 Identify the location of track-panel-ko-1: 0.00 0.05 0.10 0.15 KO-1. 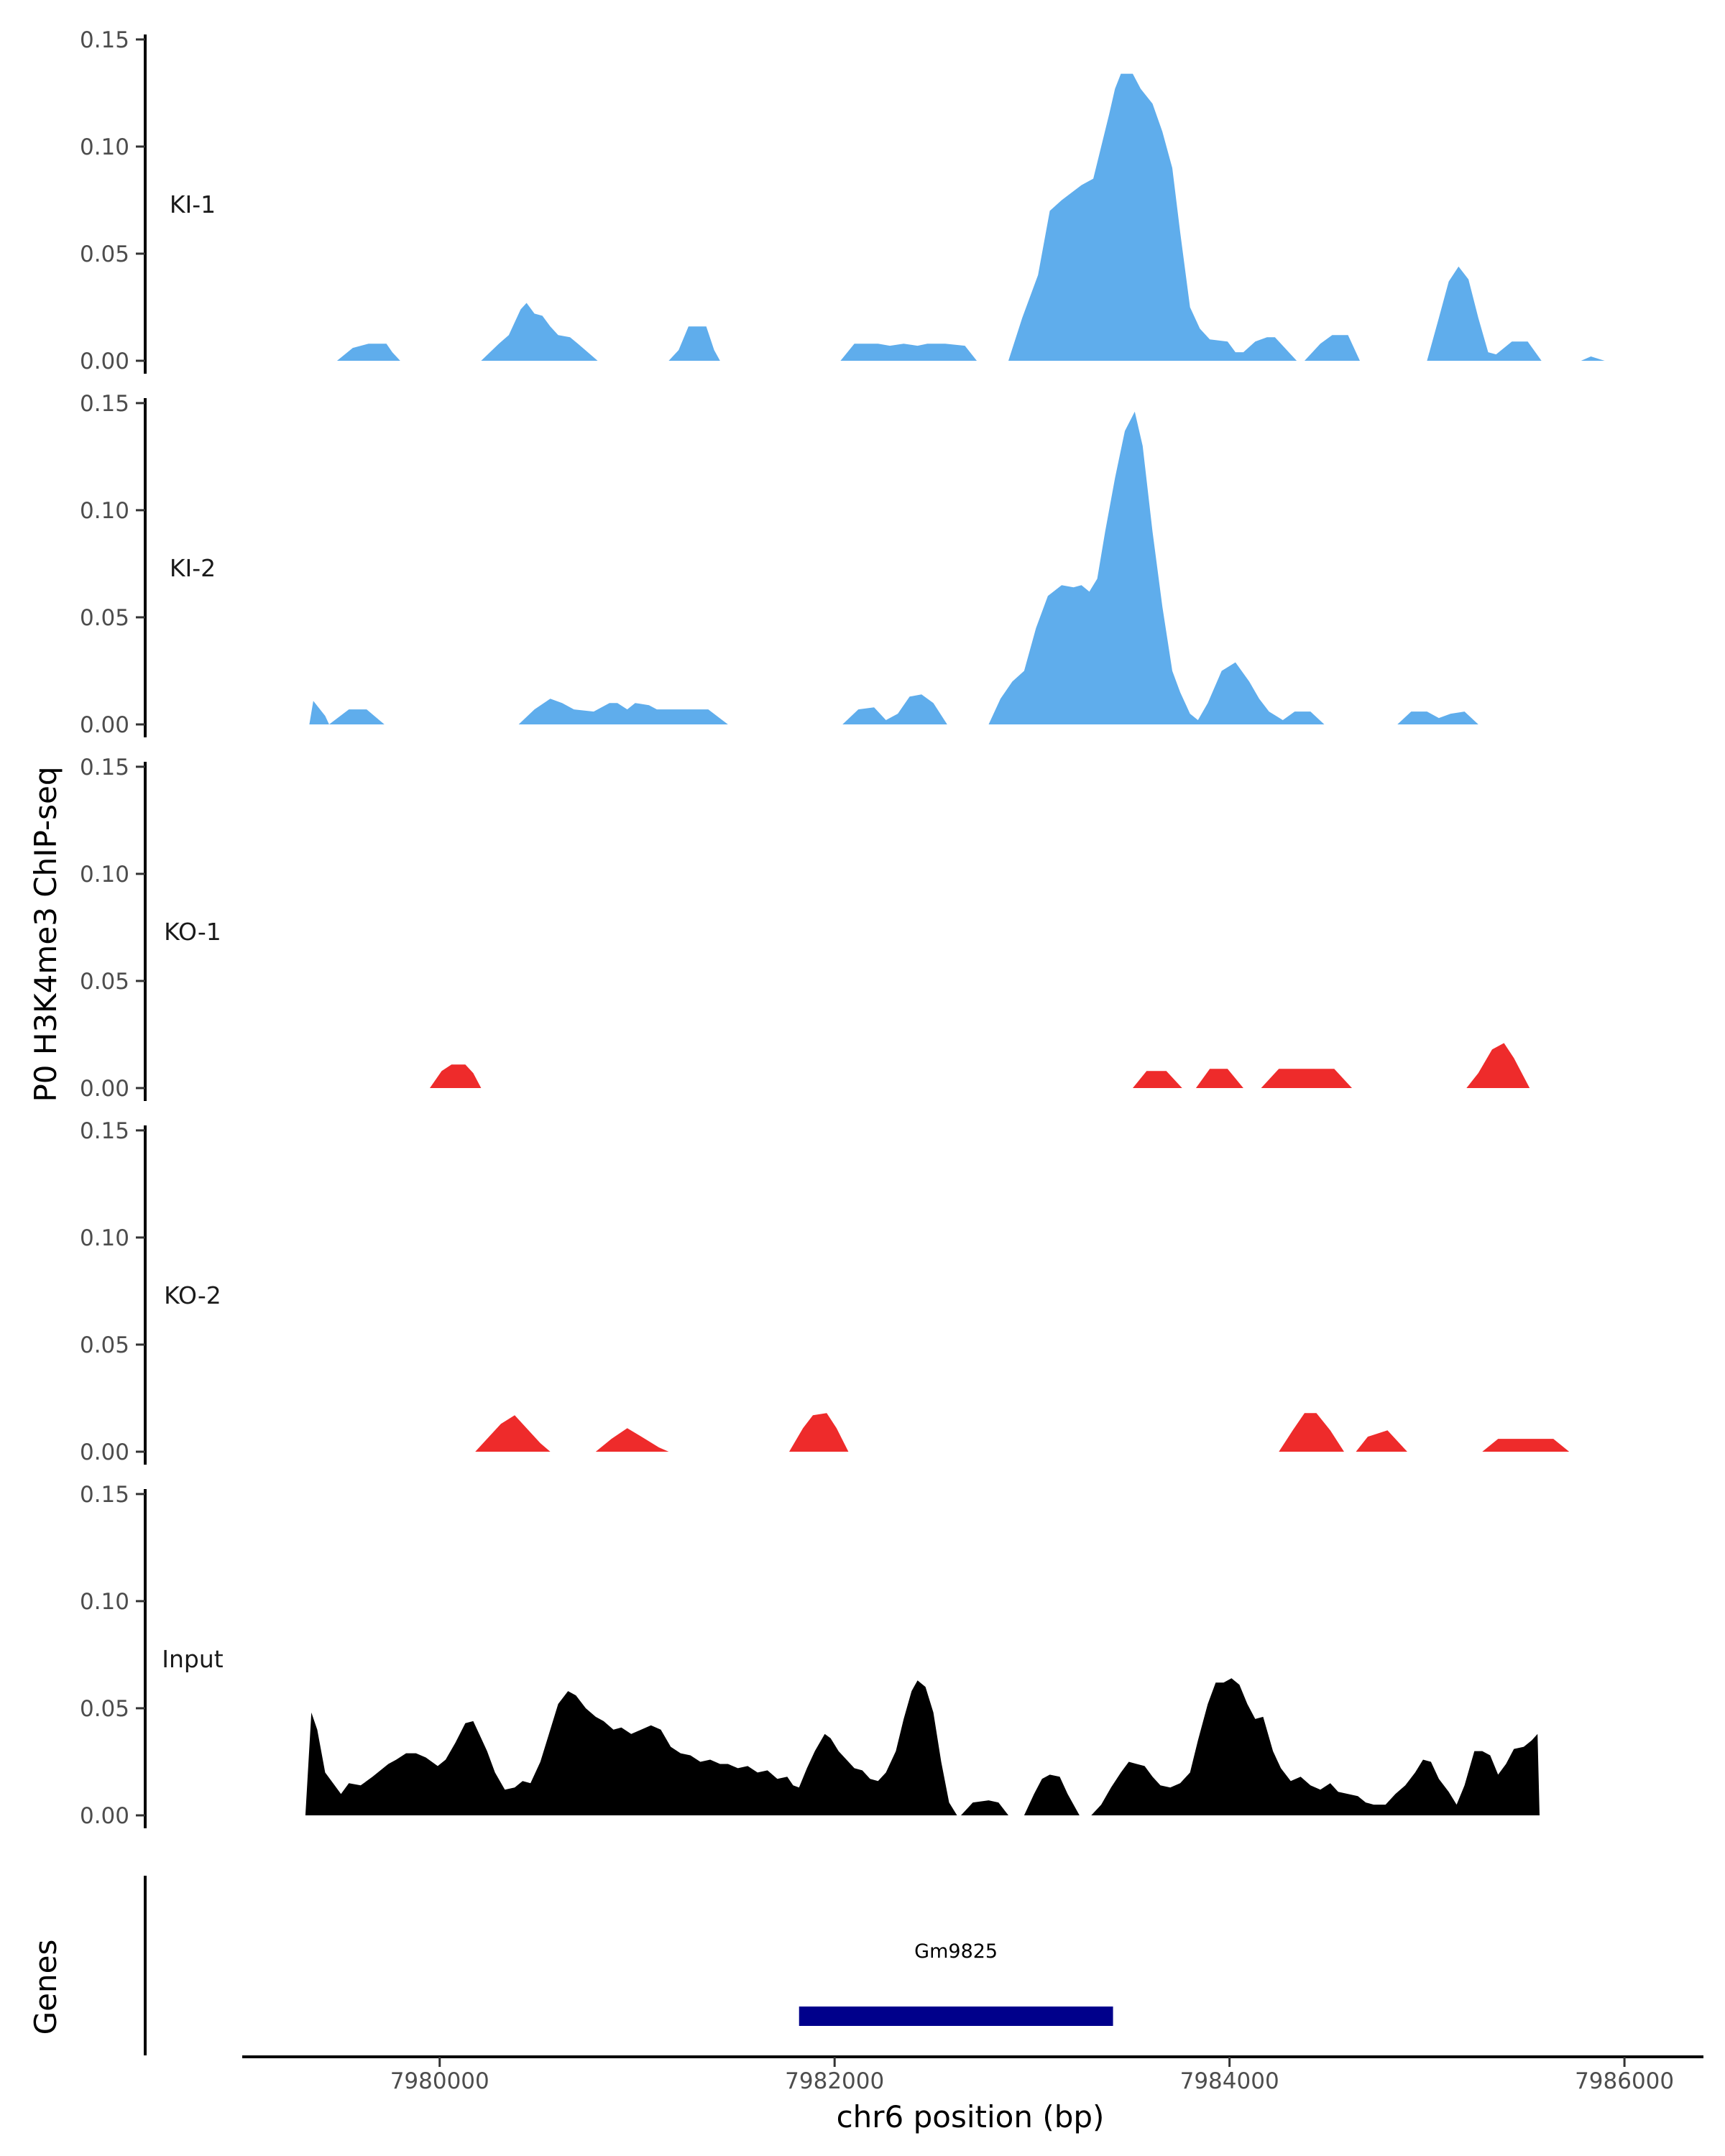
(805, 928).